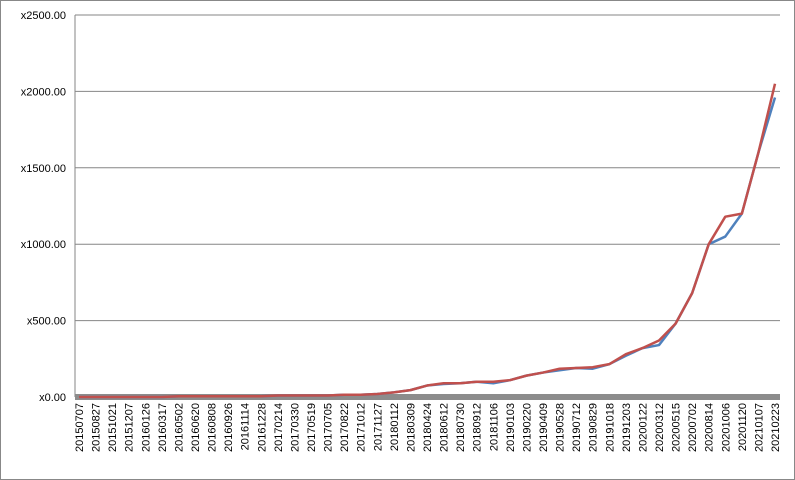 The width and height of the screenshot is (795, 480). What do you see at coordinates (643, 427) in the screenshot?
I see `x-tick-label: 20200122` at bounding box center [643, 427].